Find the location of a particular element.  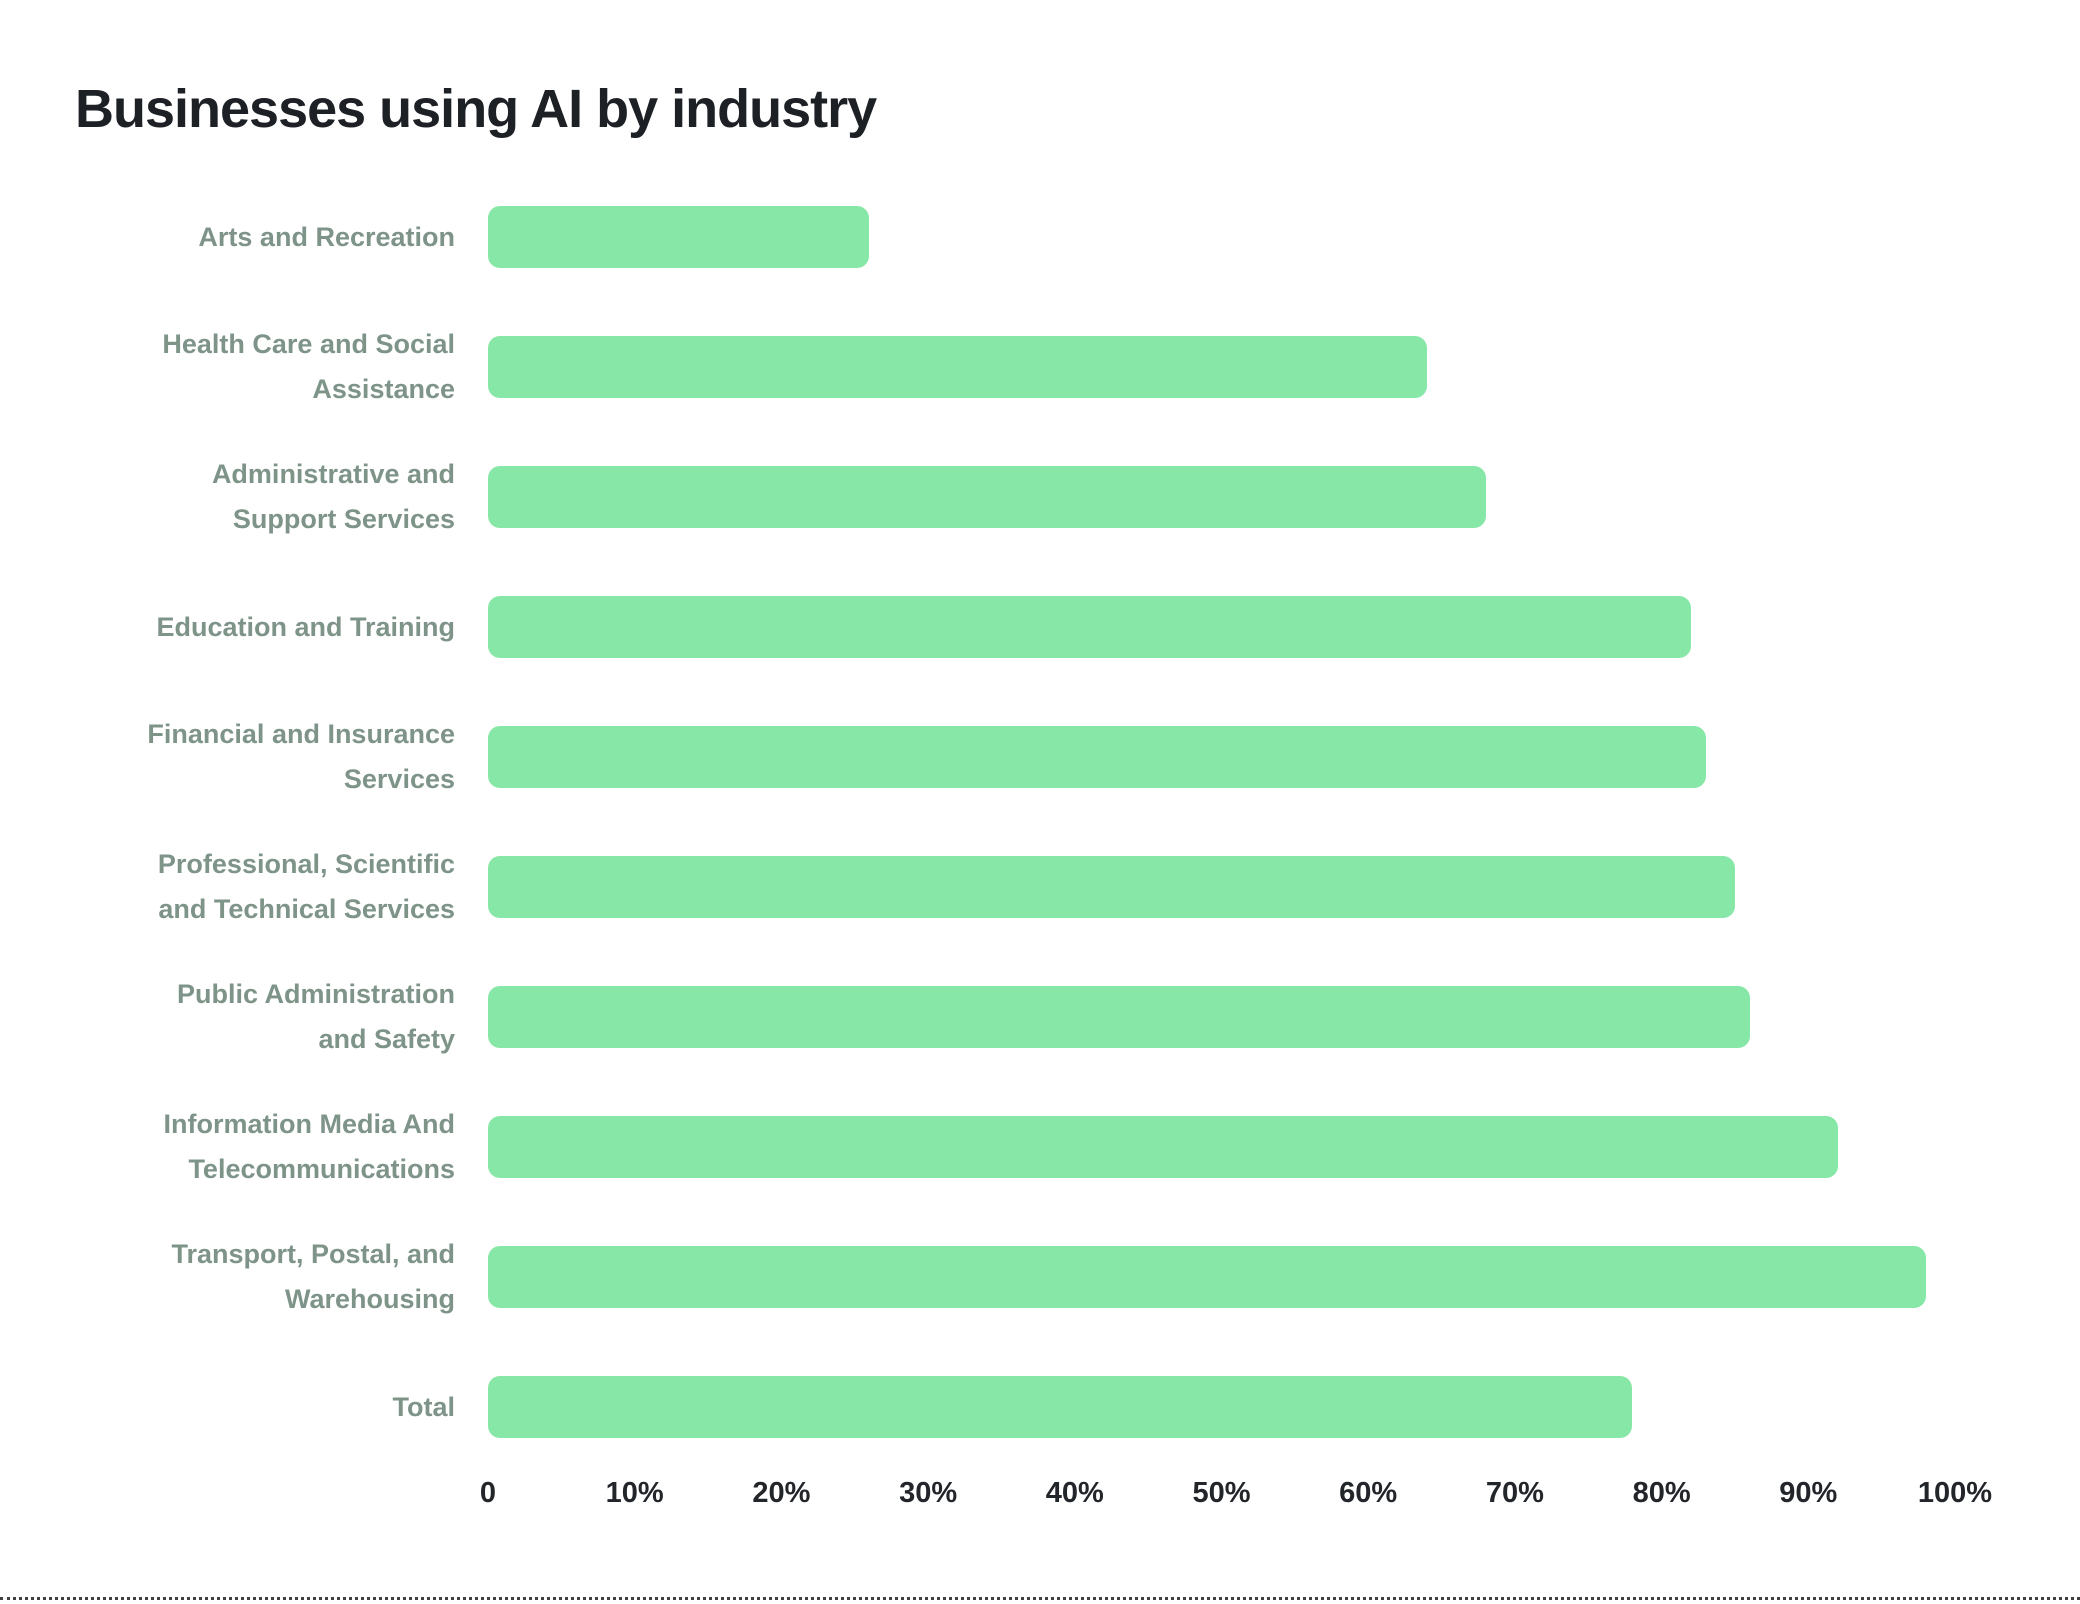

chart-row: Education and Training is located at coordinates (1015, 627).